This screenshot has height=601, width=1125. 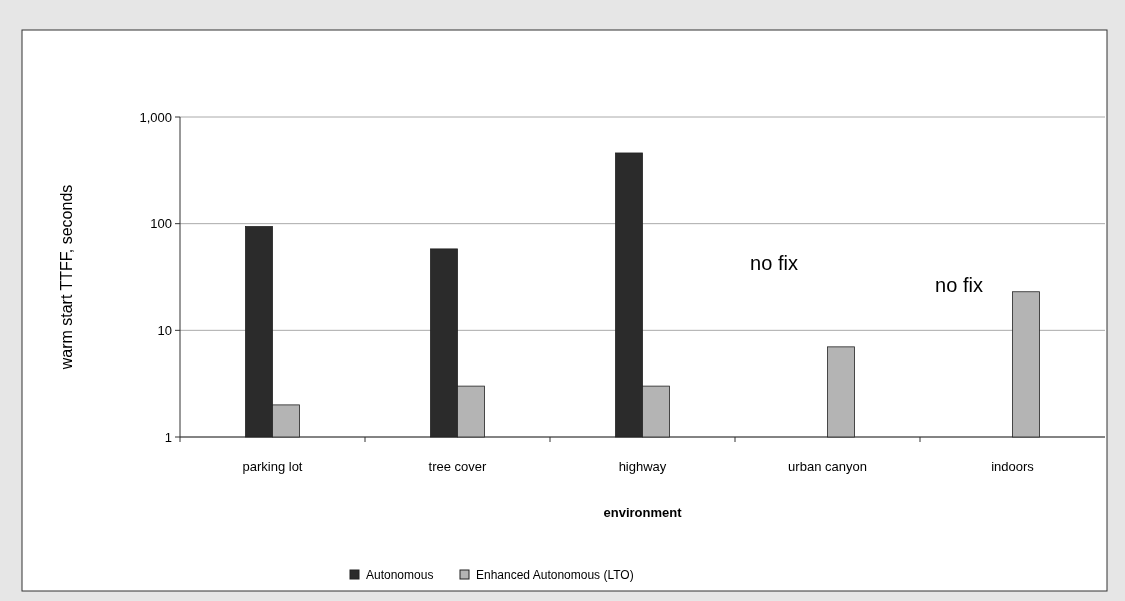 I want to click on y-tick-label: 1,000, so click(x=155, y=117).